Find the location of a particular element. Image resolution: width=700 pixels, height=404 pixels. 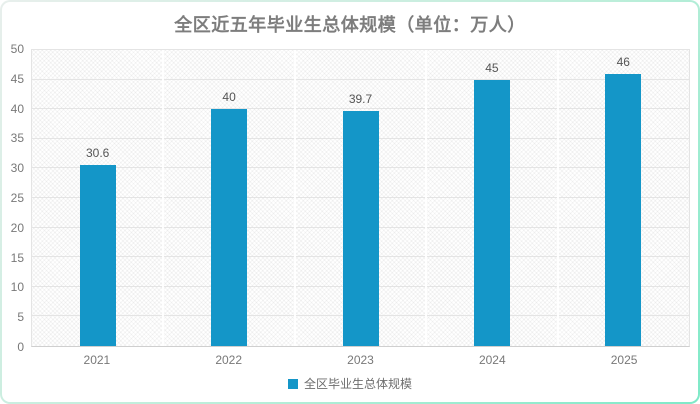

bar-value-label: 45 is located at coordinates (492, 67).